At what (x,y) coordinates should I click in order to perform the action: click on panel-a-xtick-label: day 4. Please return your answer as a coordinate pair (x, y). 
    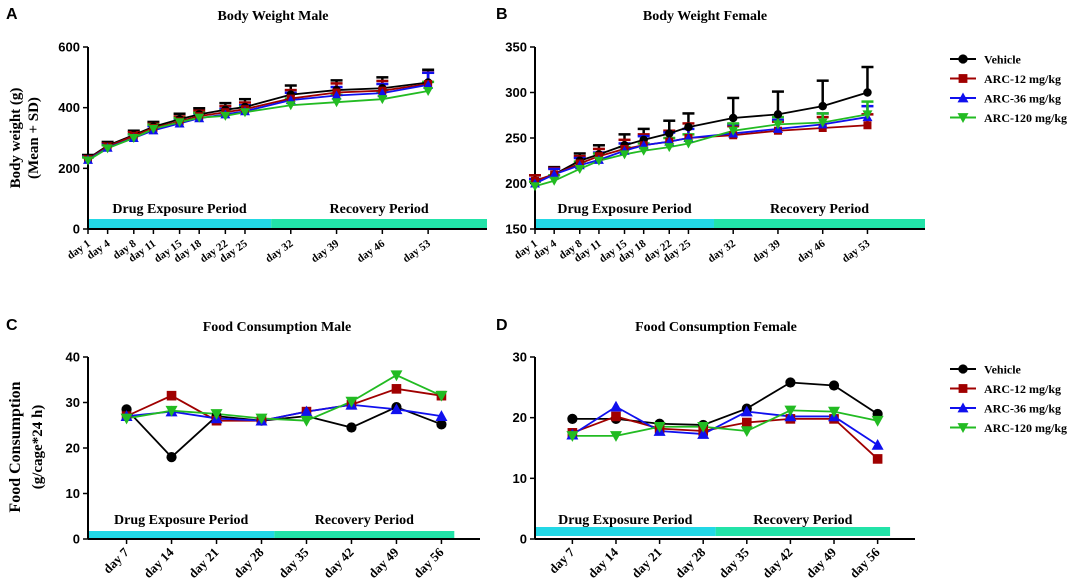
    Looking at the image, I should click on (99, 249).